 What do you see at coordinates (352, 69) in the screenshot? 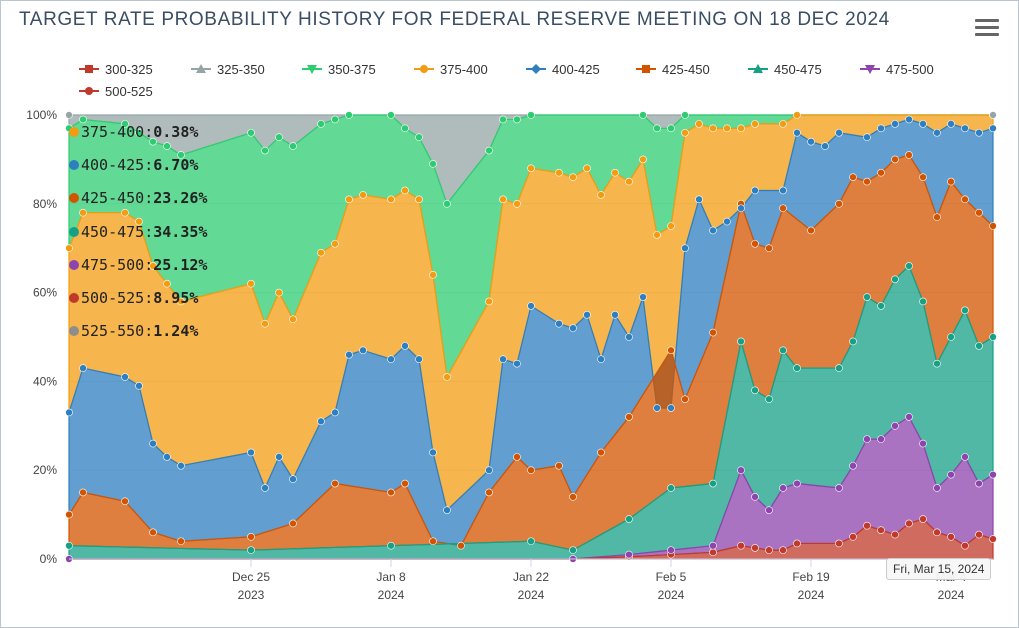
I see `legend-item-350-375: 350-375` at bounding box center [352, 69].